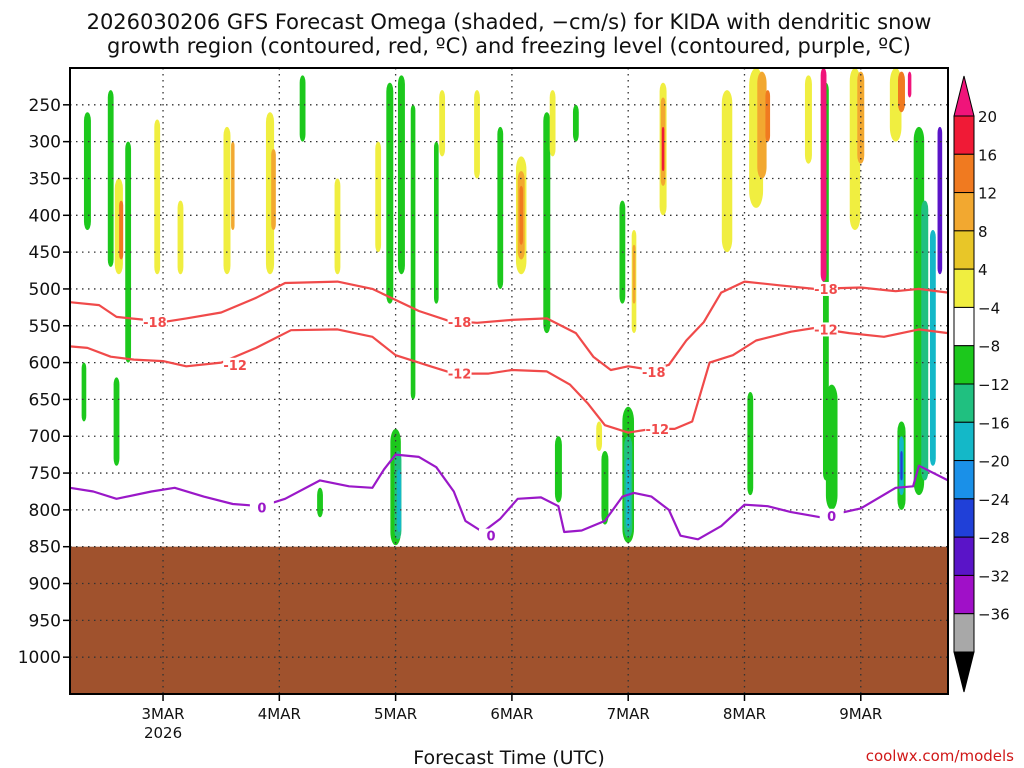  What do you see at coordinates (45, 253) in the screenshot?
I see `y-tick-label: 450` at bounding box center [45, 253].